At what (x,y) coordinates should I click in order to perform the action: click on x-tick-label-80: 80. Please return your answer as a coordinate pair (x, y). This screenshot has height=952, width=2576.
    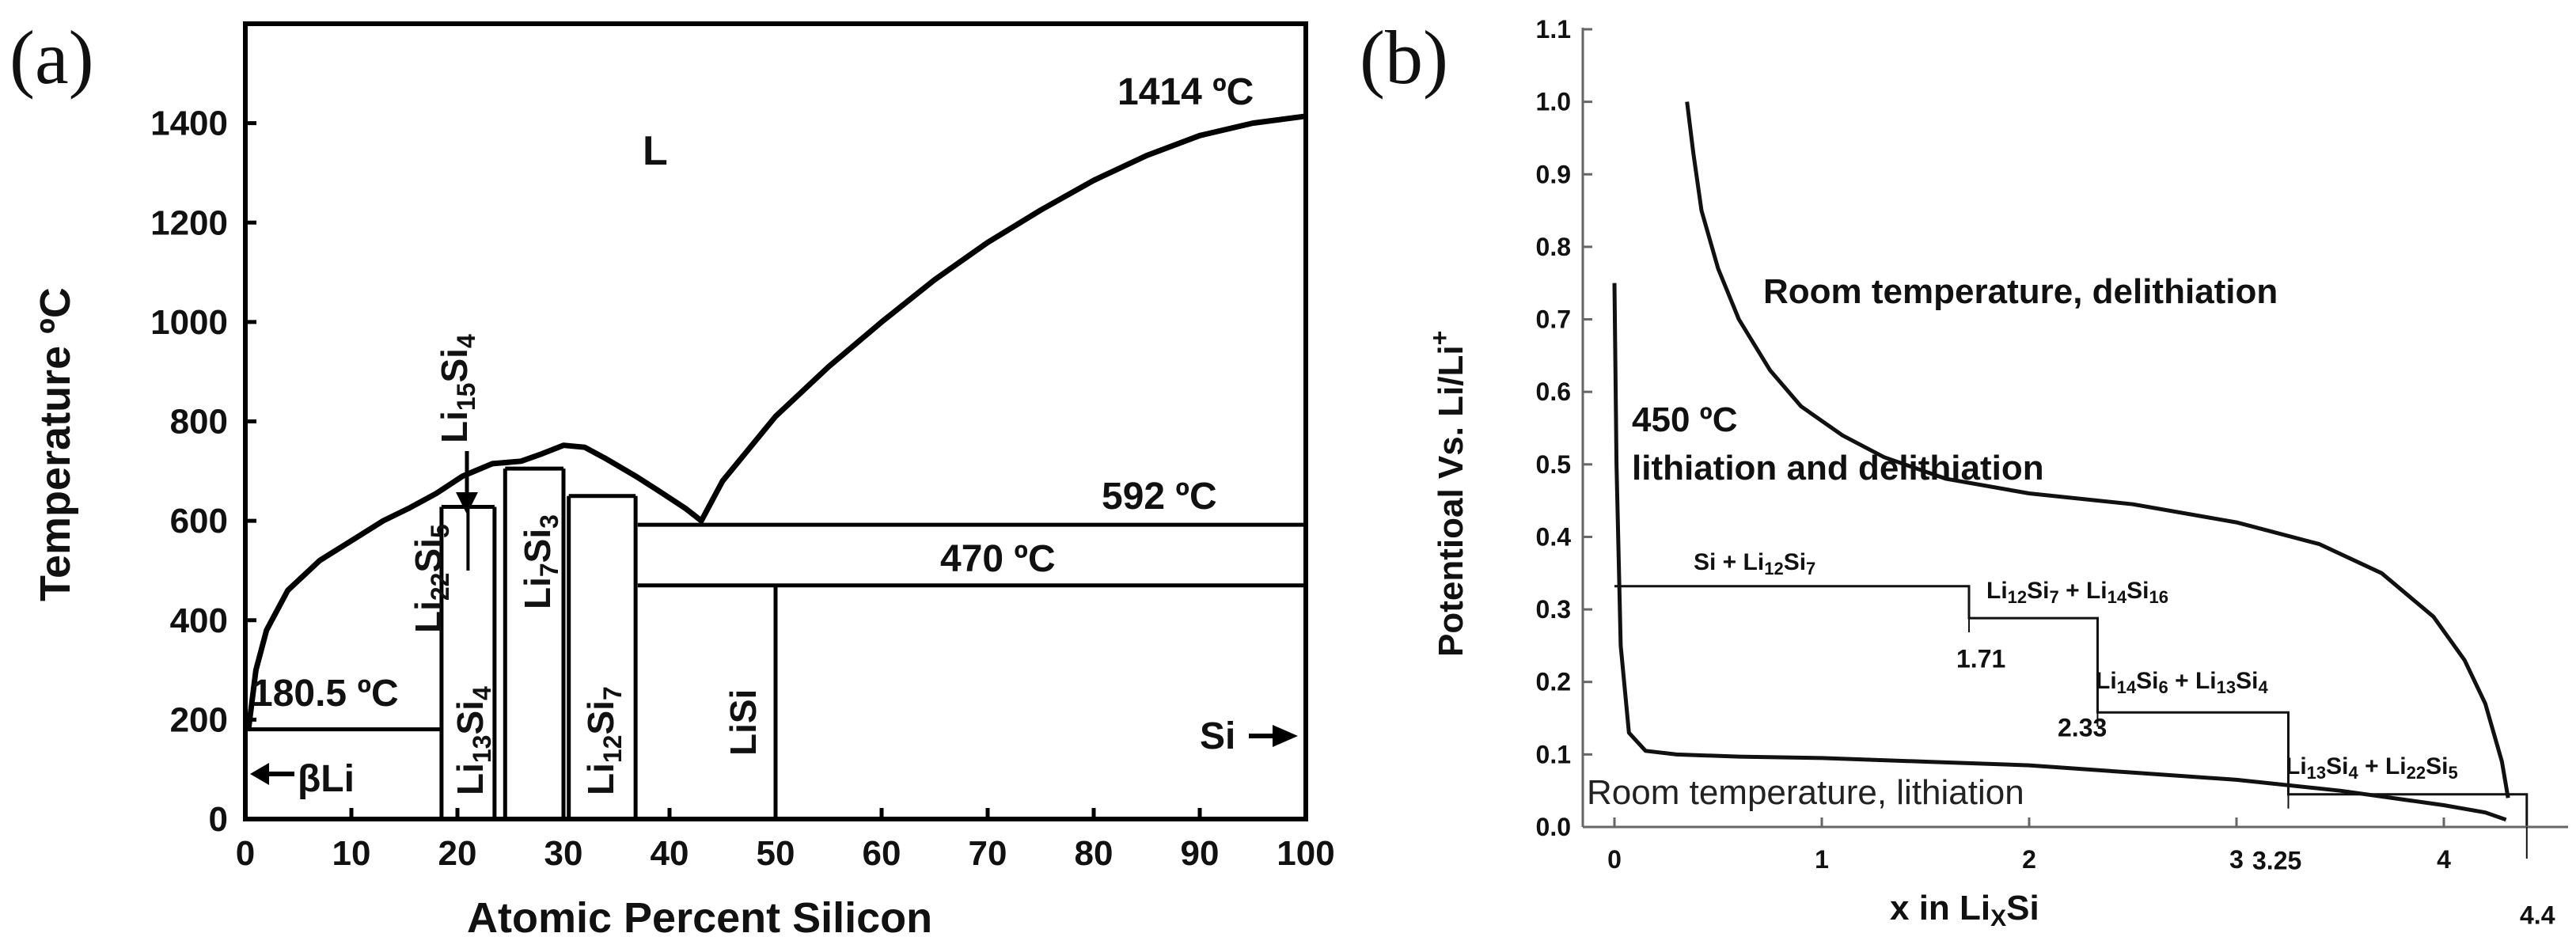
    Looking at the image, I should click on (1094, 853).